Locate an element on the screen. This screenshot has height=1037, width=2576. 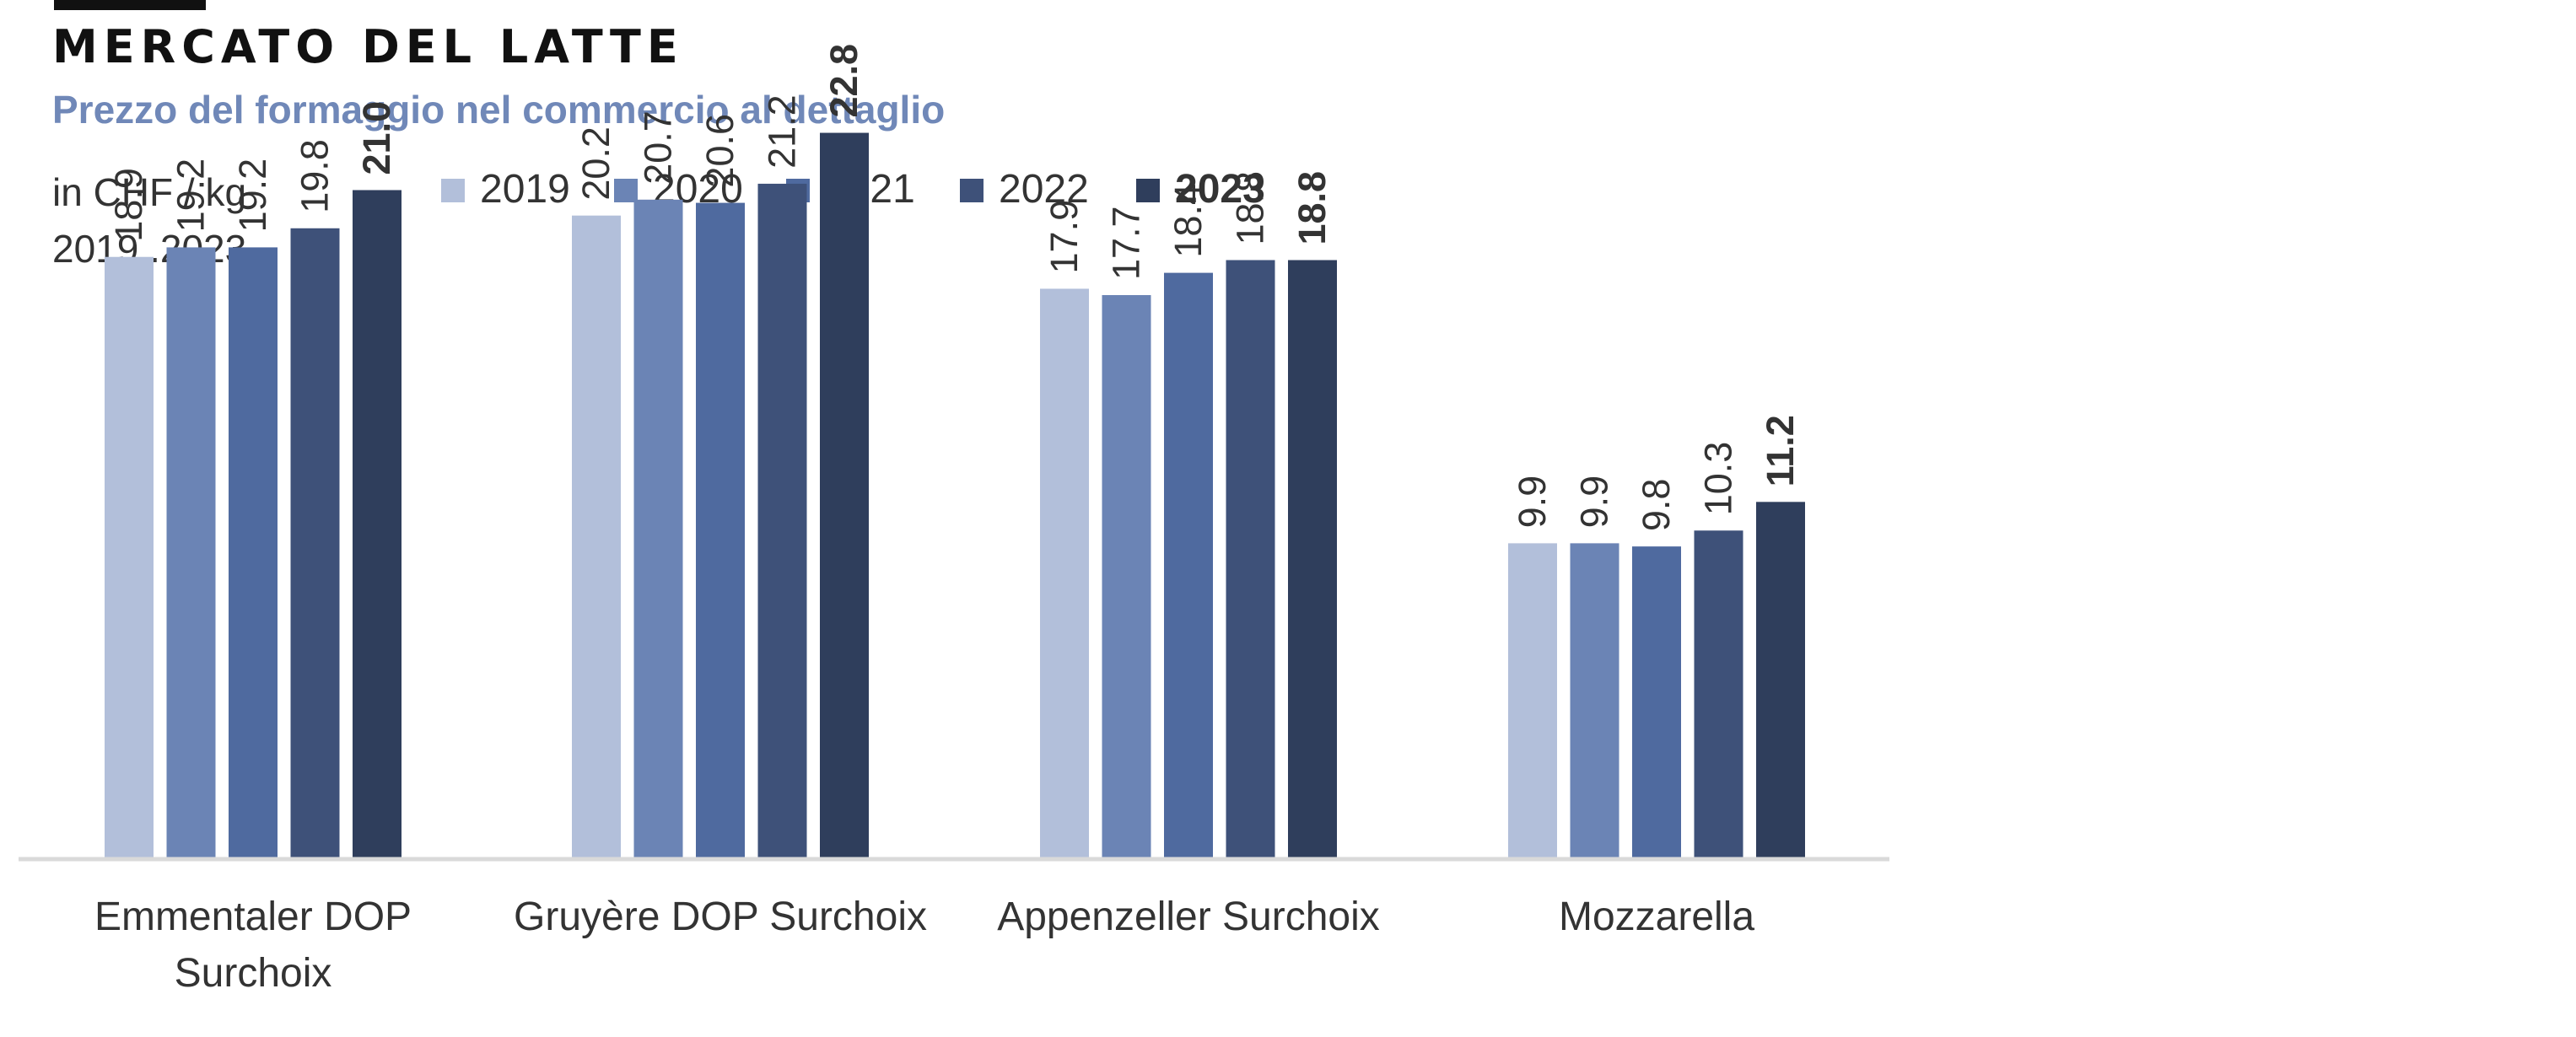
category-label-1-line-0: Gruyère DOP Surchoix is located at coordinates (720, 917).